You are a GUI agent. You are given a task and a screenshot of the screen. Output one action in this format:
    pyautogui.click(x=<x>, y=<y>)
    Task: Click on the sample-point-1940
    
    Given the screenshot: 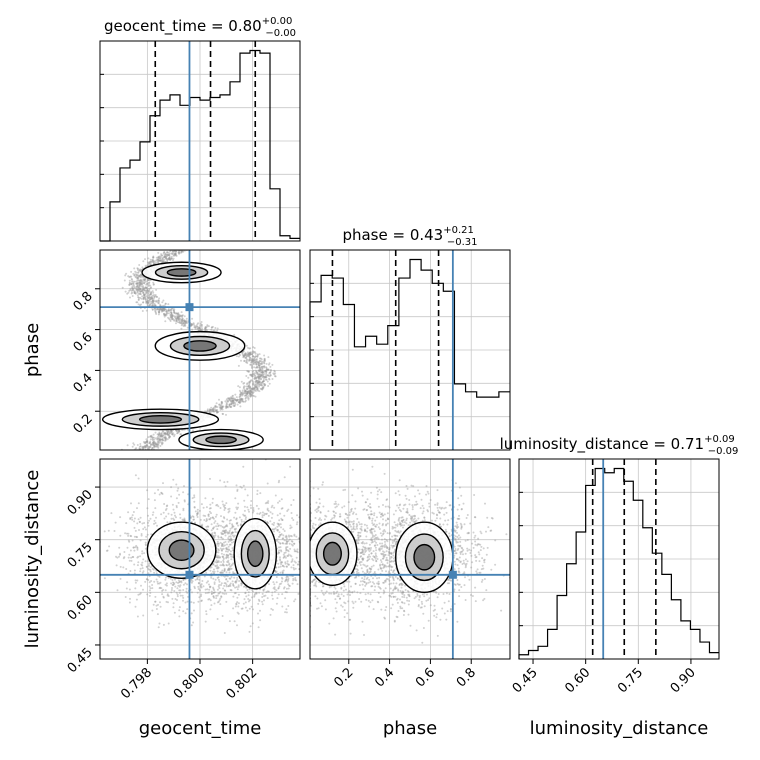 What is the action you would take?
    pyautogui.click(x=149, y=304)
    